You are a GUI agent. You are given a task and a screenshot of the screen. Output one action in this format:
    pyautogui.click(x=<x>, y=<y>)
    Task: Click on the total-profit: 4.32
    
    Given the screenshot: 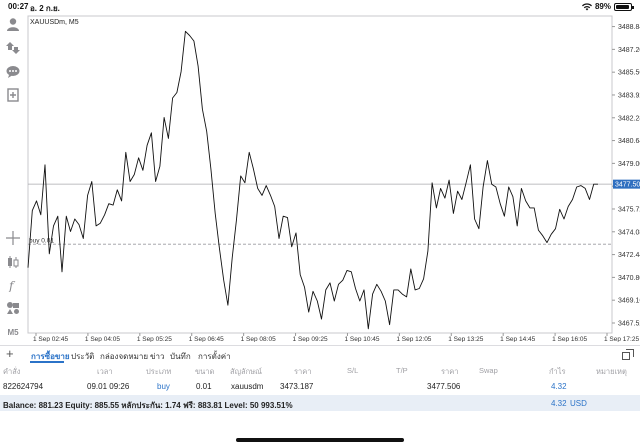 What is the action you would take?
    pyautogui.click(x=559, y=403)
    